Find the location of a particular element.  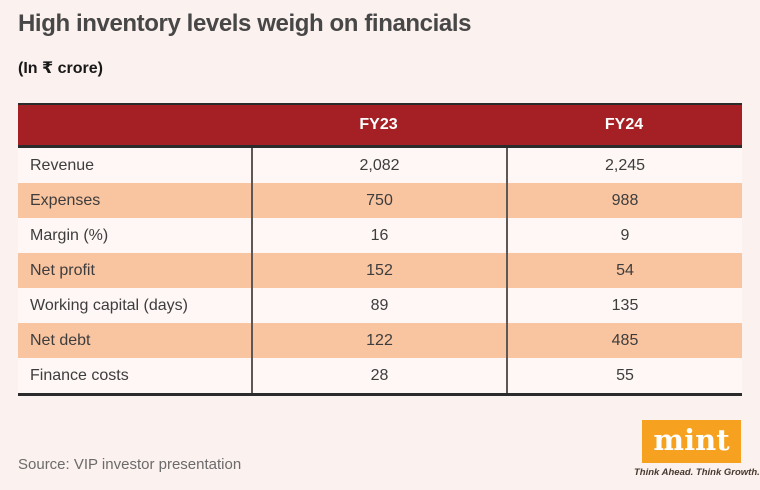

row-value-fy23: 2,082 is located at coordinates (378, 165).